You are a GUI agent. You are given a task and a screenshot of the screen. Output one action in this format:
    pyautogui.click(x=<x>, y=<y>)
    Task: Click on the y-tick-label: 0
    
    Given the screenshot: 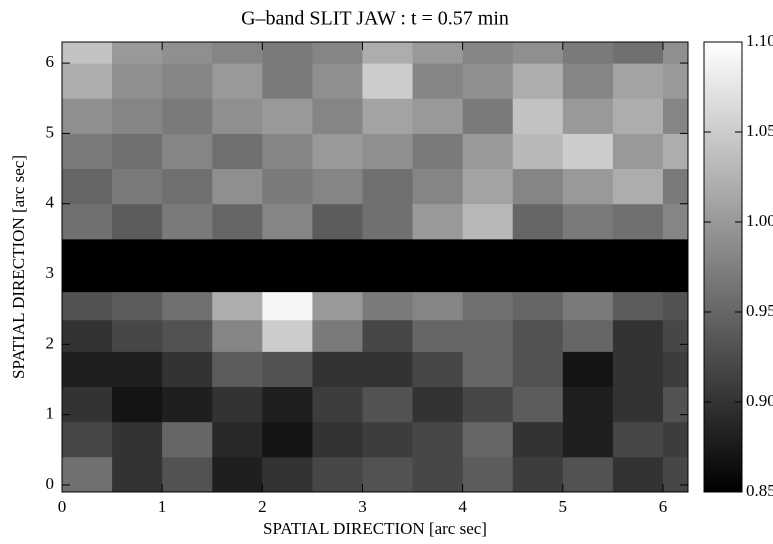 What is the action you would take?
    pyautogui.click(x=50, y=483)
    